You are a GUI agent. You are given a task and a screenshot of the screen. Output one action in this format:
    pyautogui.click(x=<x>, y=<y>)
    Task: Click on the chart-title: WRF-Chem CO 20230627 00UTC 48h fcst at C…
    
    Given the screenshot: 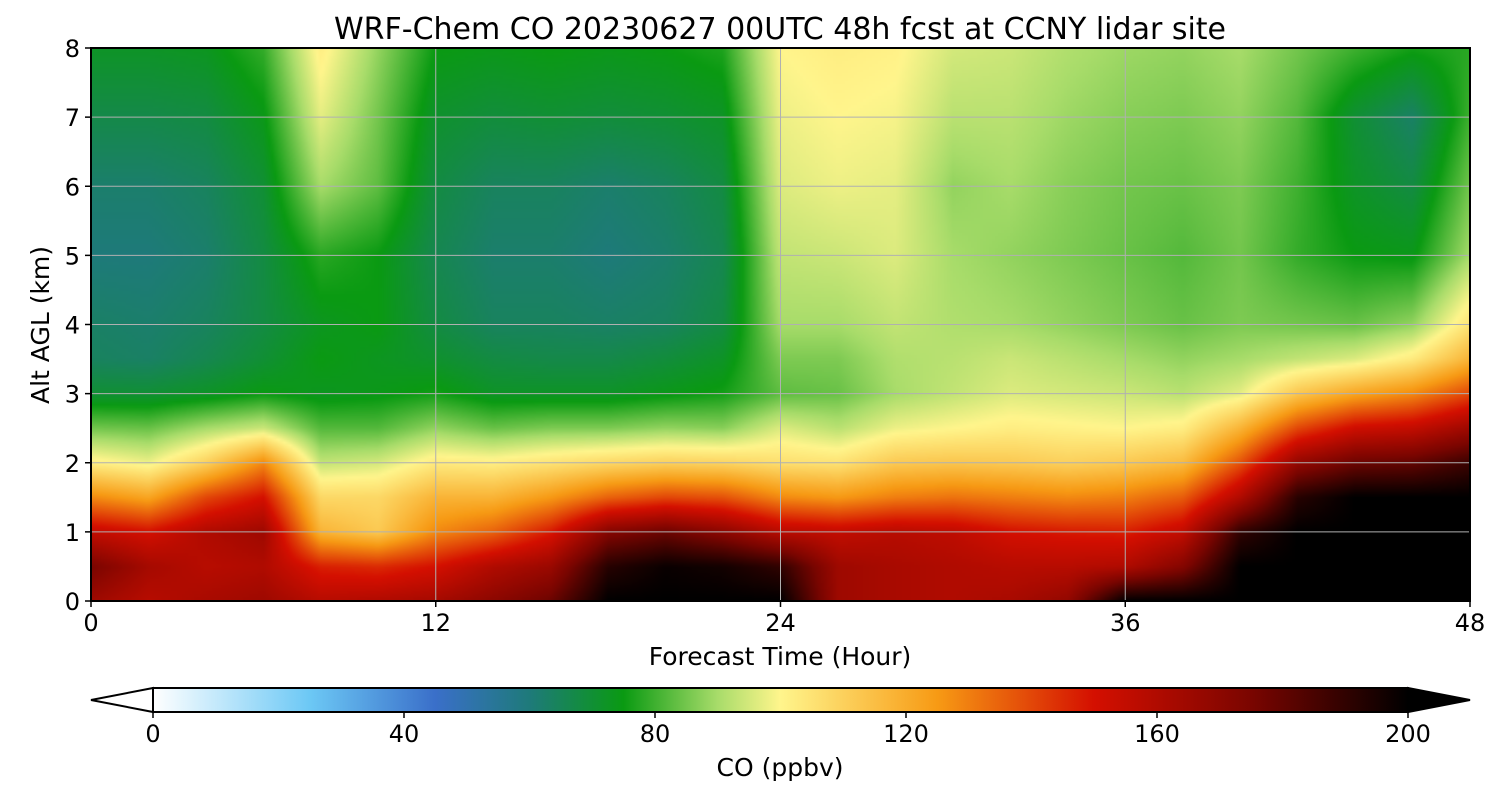 What is the action you would take?
    pyautogui.click(x=780, y=29)
    